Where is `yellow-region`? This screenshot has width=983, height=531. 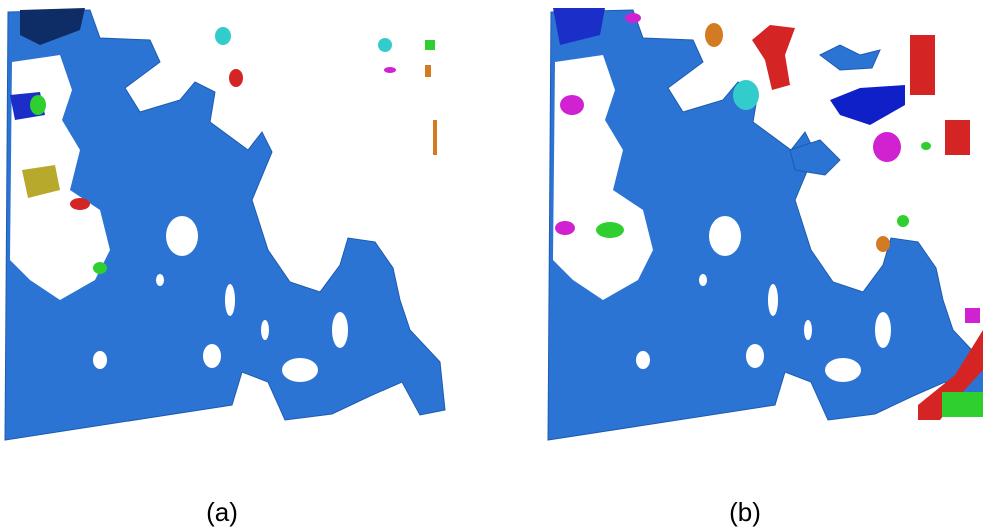
yellow-region is located at coordinates (41, 181).